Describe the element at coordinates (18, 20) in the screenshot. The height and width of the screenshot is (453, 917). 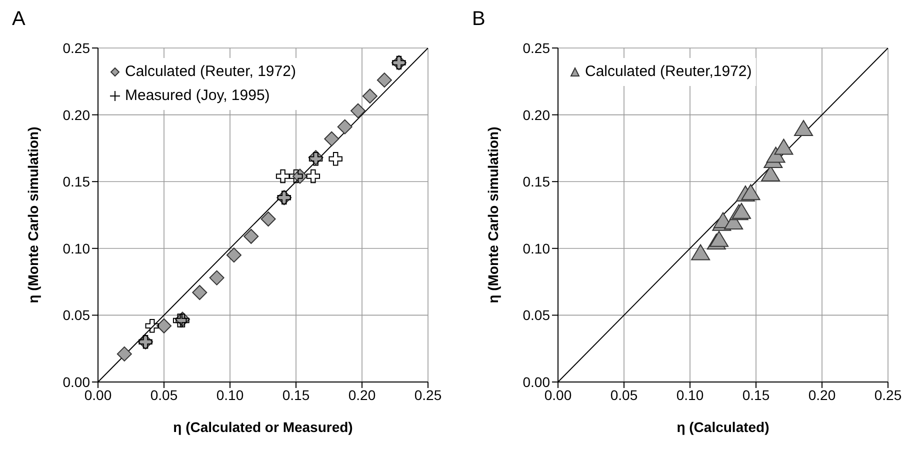
I see `chart-title: A` at that location.